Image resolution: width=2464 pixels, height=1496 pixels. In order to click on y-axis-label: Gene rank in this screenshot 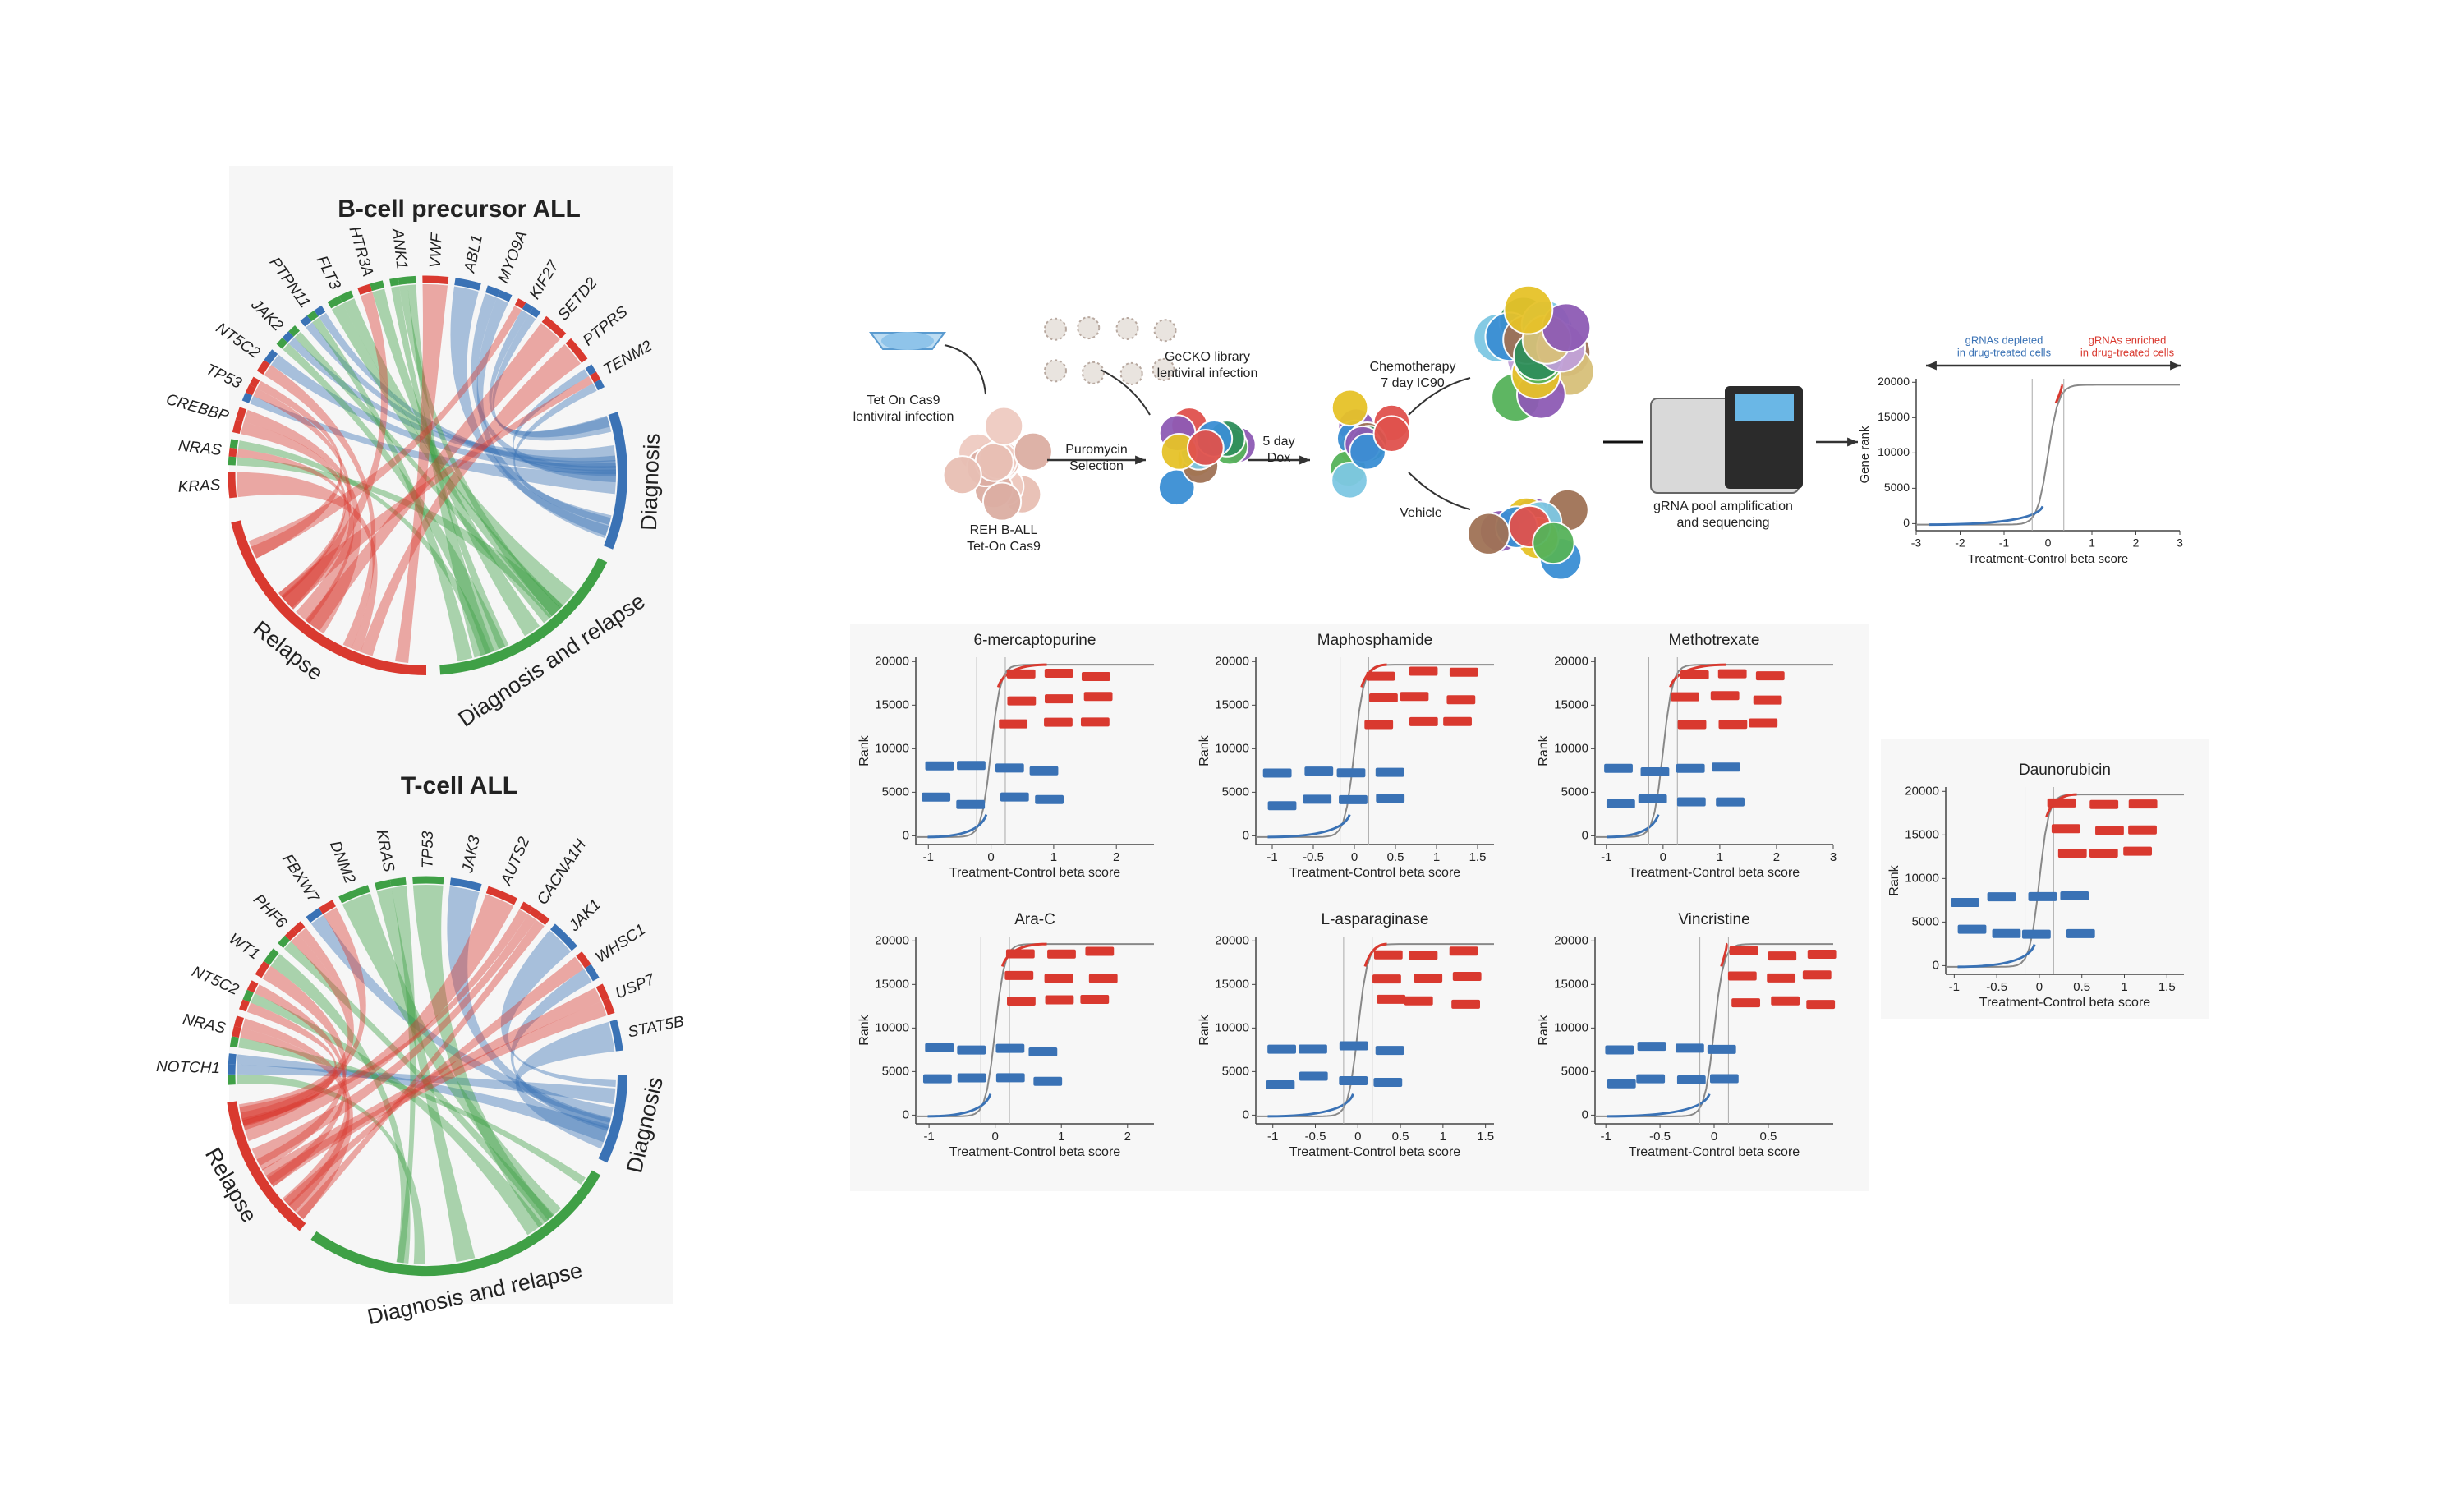, I will do `click(1865, 455)`.